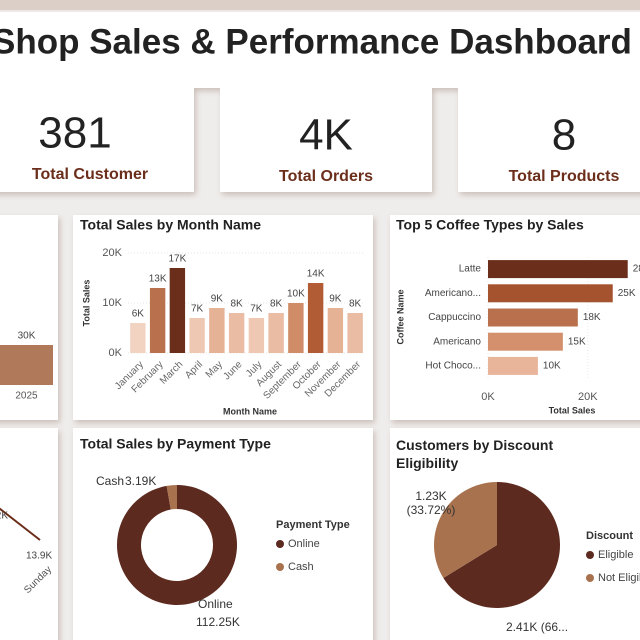  What do you see at coordinates (27, 336) in the screenshot?
I see `value-label: 30K` at bounding box center [27, 336].